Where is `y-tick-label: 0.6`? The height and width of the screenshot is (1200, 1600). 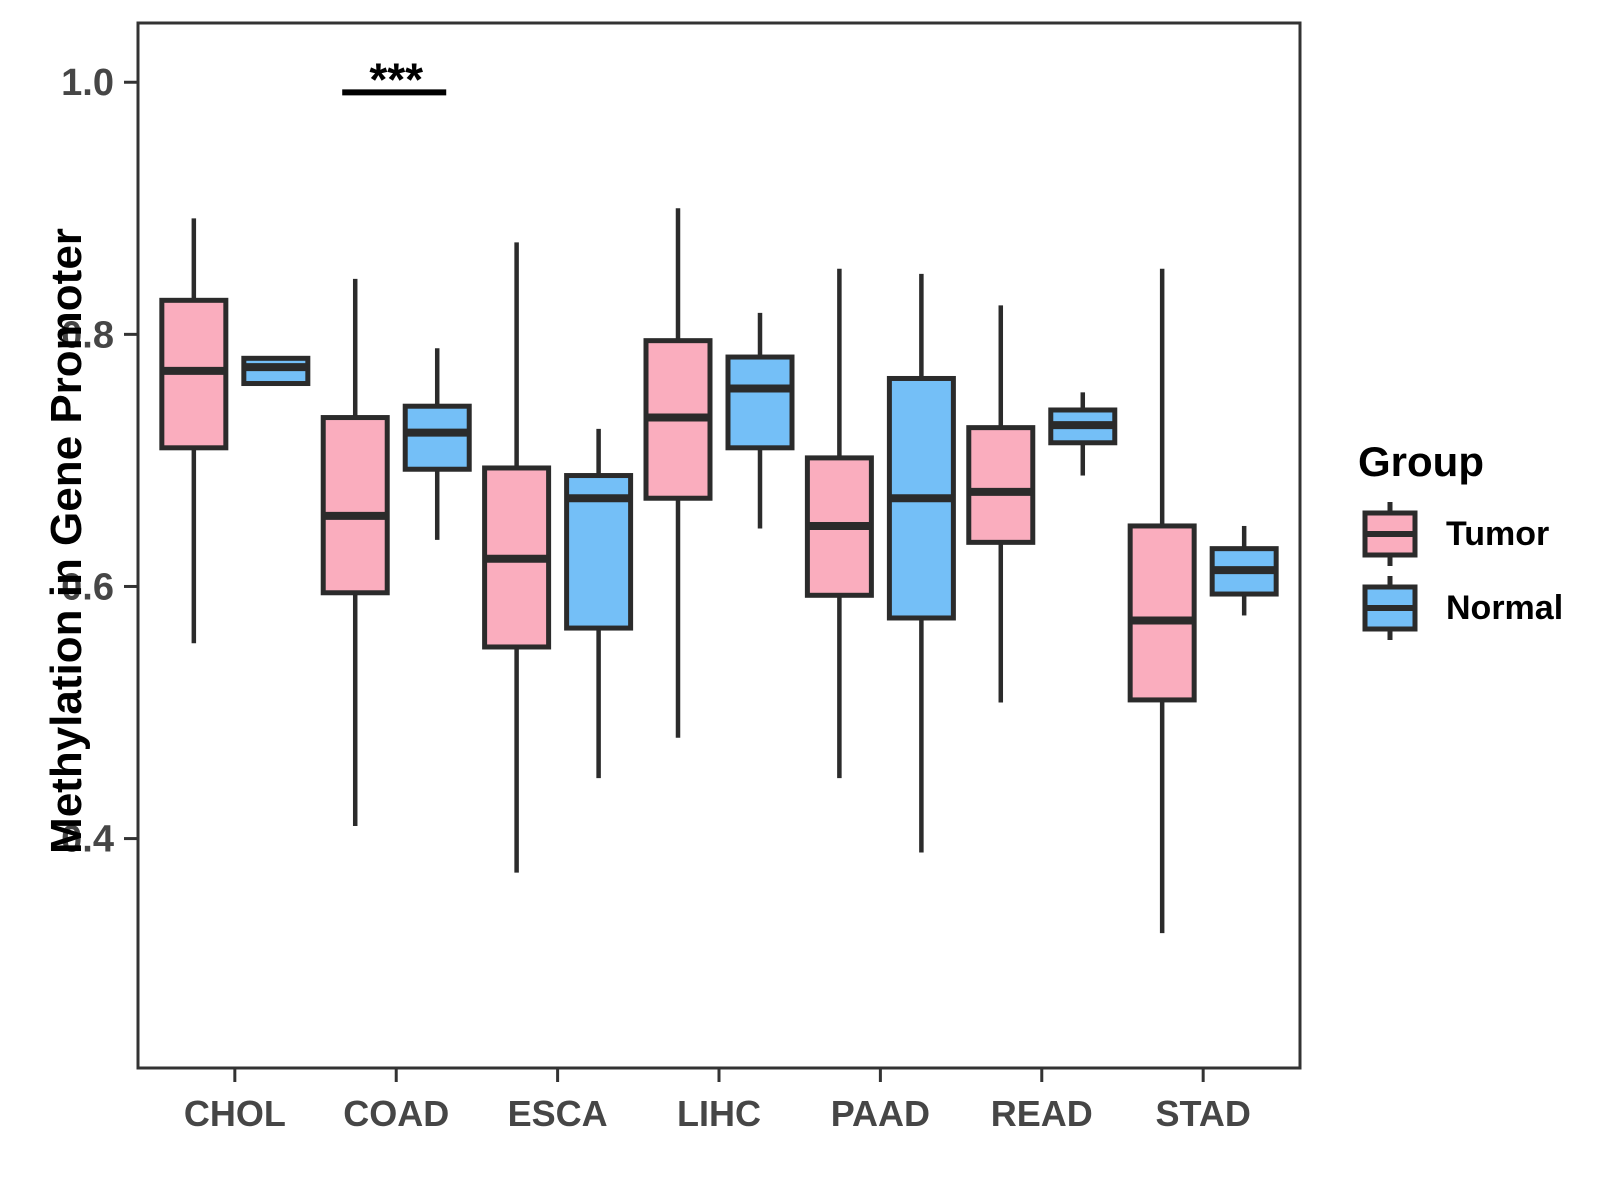
y-tick-label: 0.6 is located at coordinates (87, 587).